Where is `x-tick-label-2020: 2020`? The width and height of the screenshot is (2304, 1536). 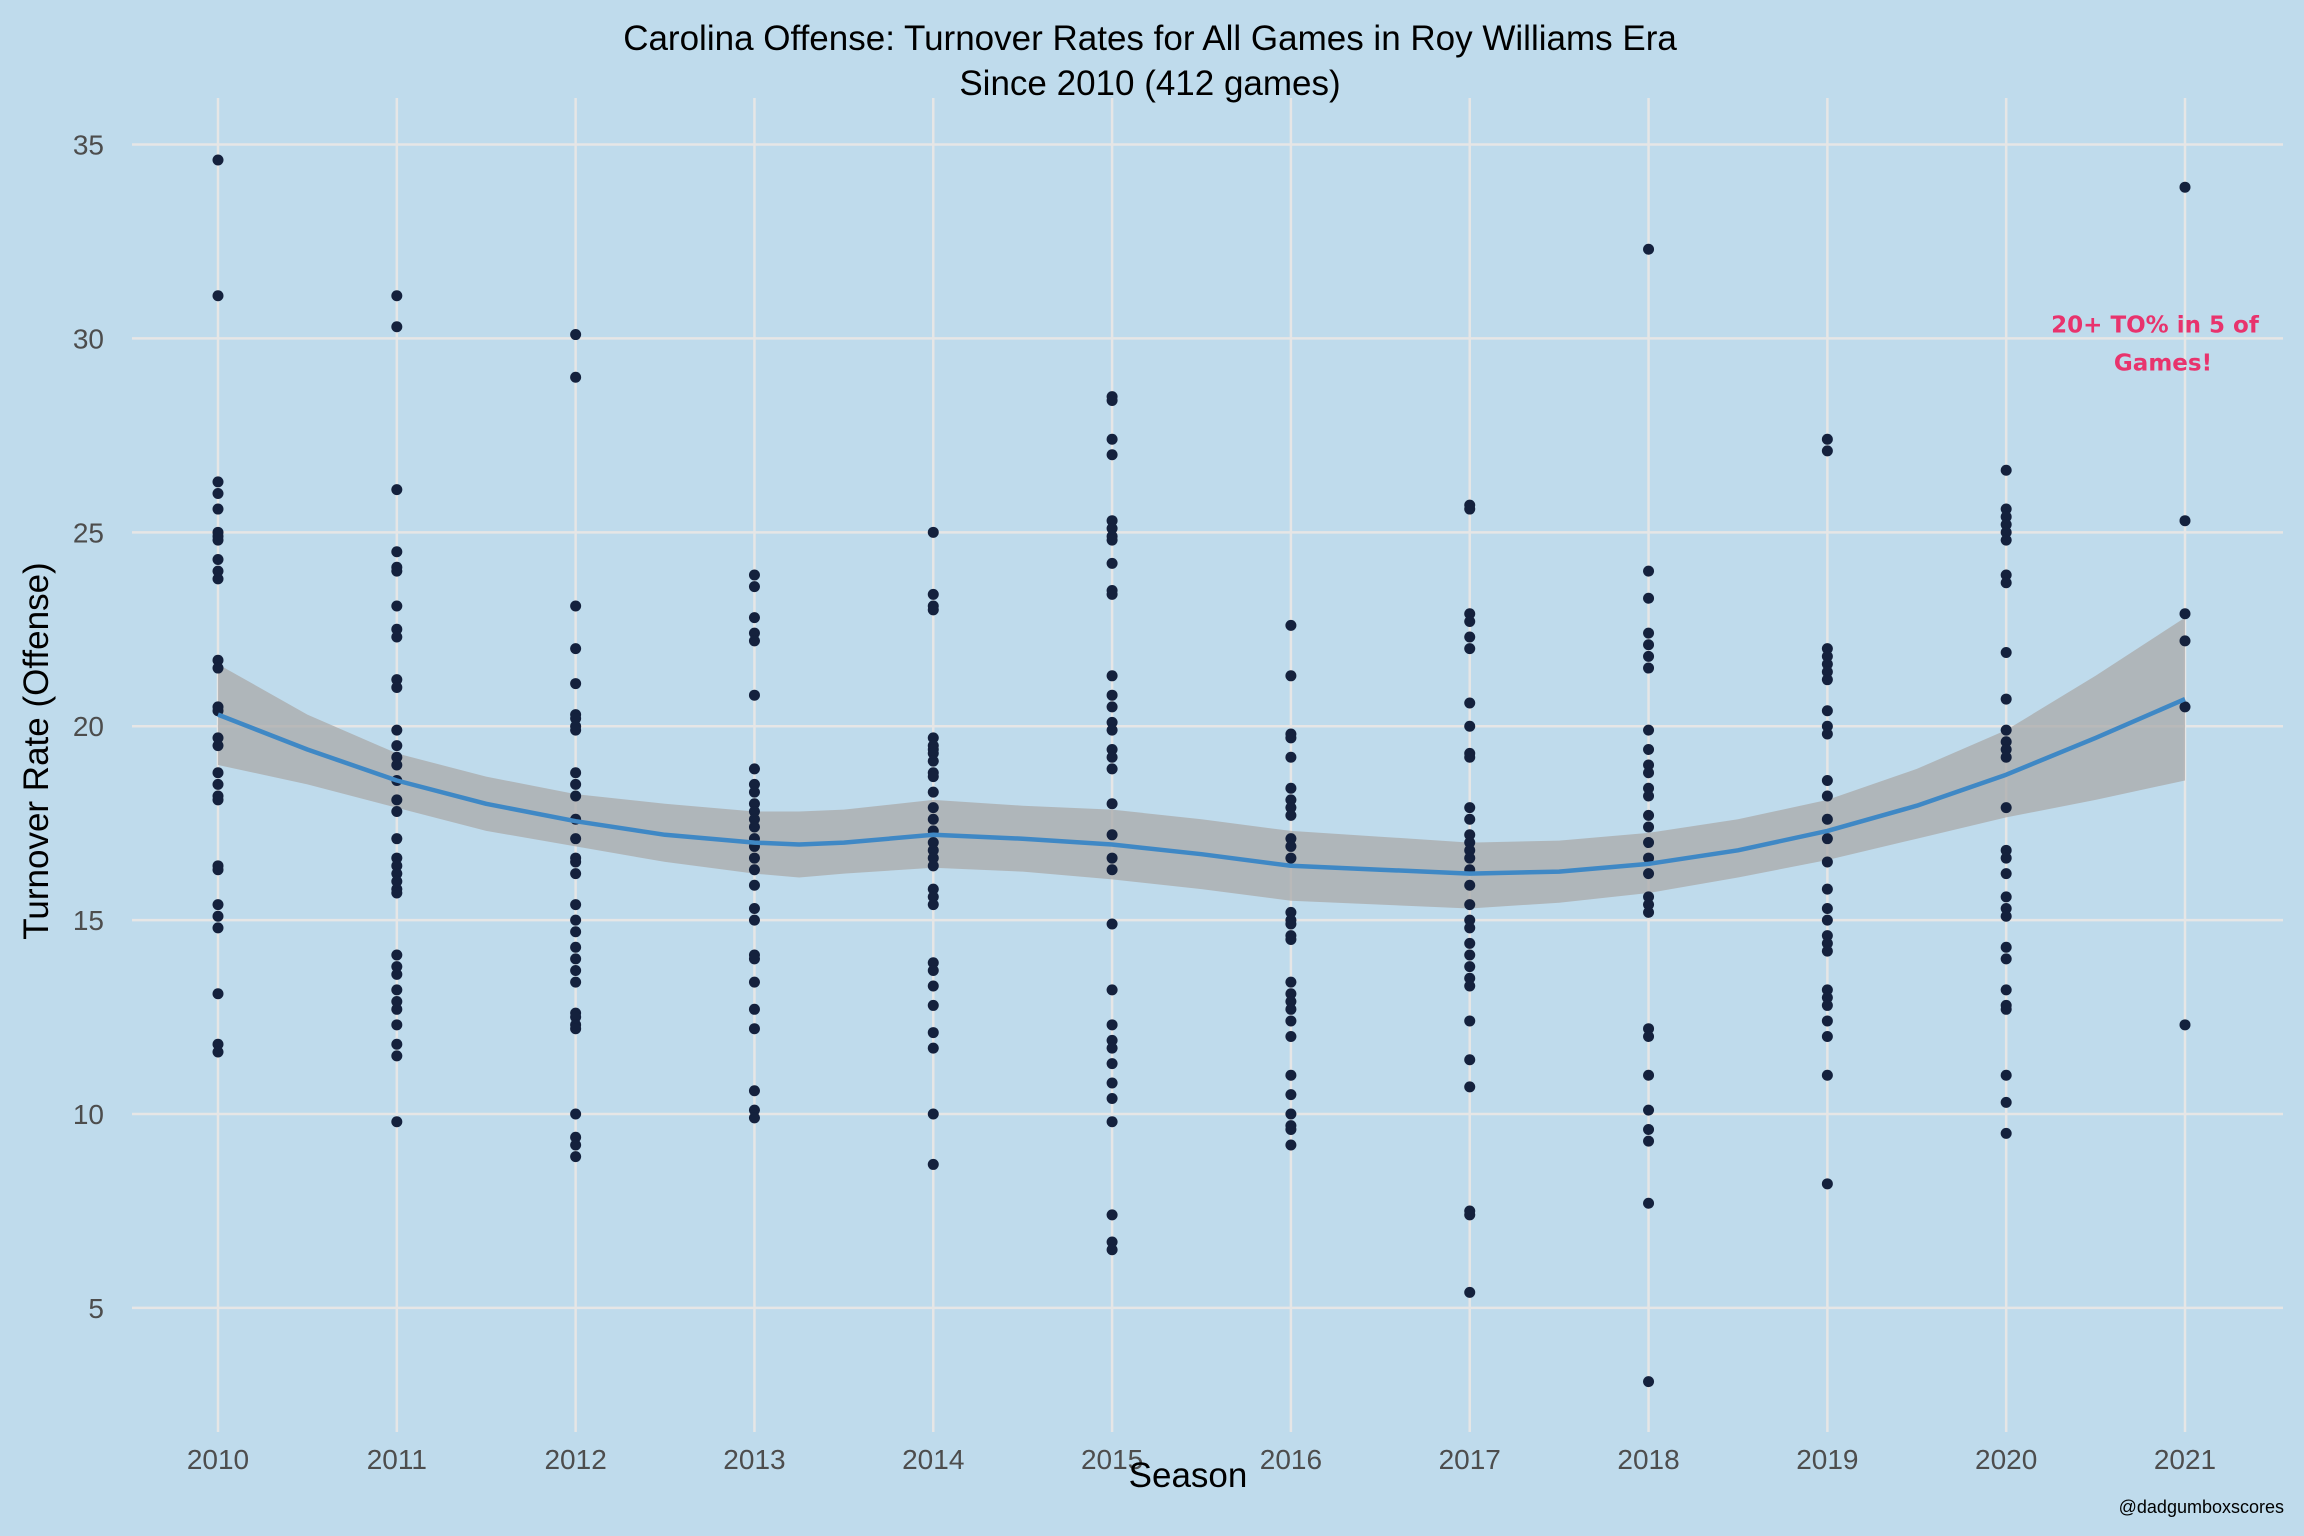 x-tick-label-2020: 2020 is located at coordinates (2006, 1459).